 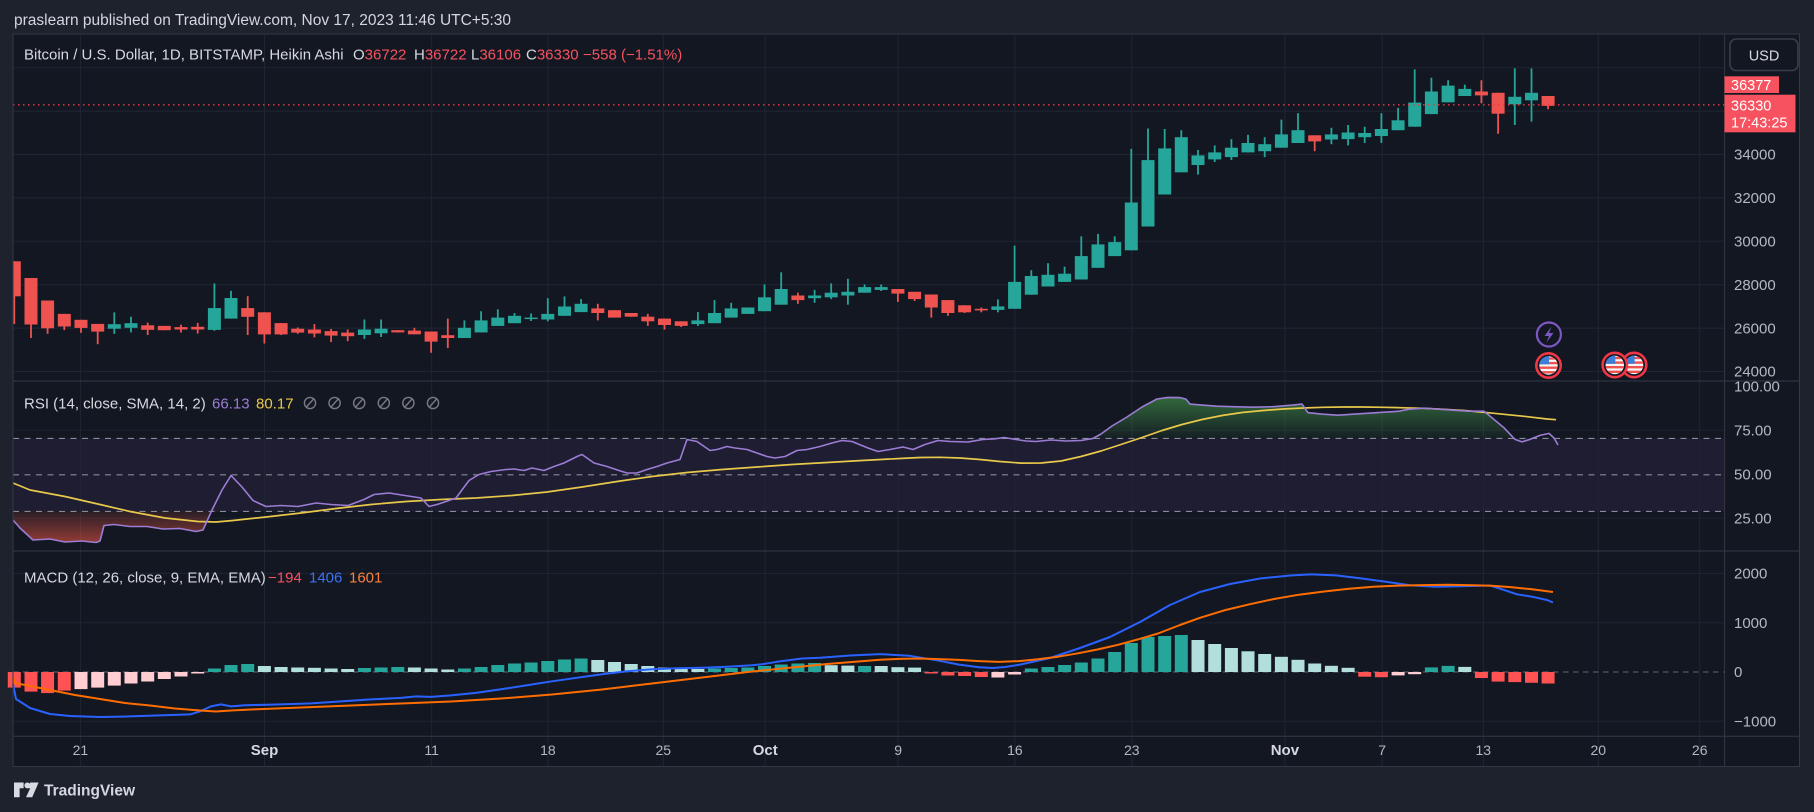 What do you see at coordinates (1750, 623) in the screenshot?
I see `svg-text: 1000` at bounding box center [1750, 623].